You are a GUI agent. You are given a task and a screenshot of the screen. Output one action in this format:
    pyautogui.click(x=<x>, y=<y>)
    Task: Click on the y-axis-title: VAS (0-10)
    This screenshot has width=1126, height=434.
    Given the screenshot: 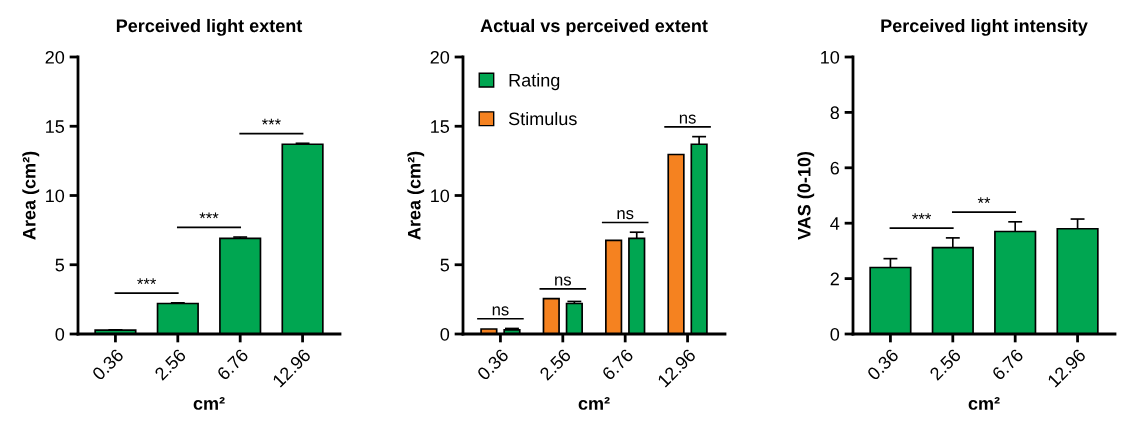 What is the action you would take?
    pyautogui.click(x=806, y=195)
    